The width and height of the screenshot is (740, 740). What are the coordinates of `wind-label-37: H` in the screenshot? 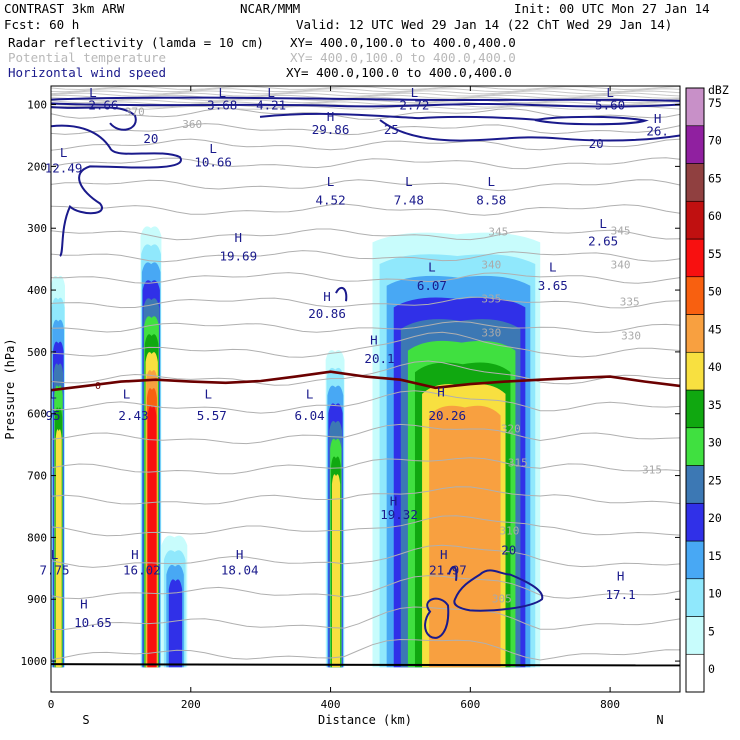 It's located at (374, 339).